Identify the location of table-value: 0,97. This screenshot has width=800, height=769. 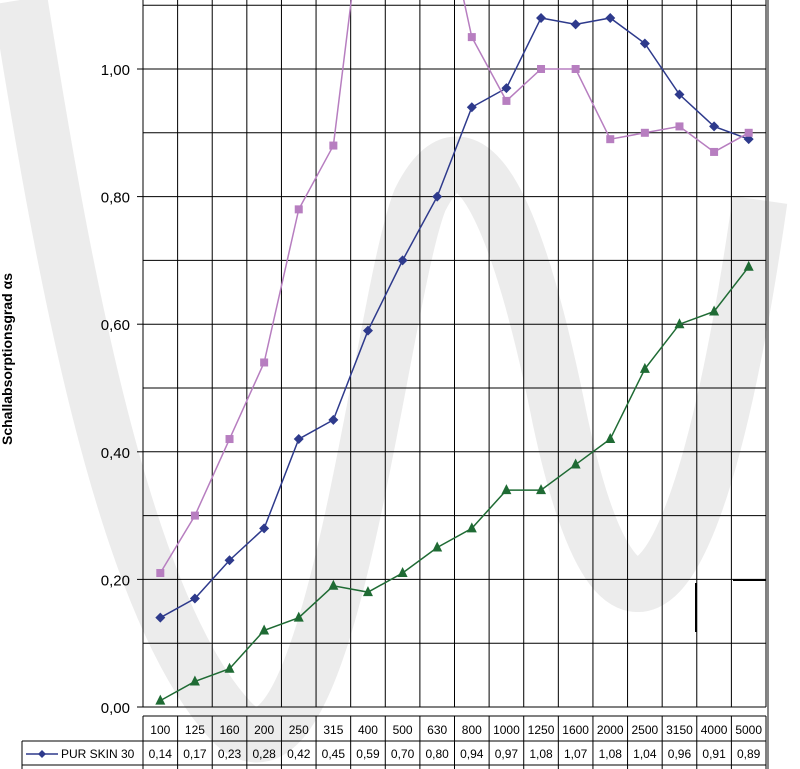
(507, 754).